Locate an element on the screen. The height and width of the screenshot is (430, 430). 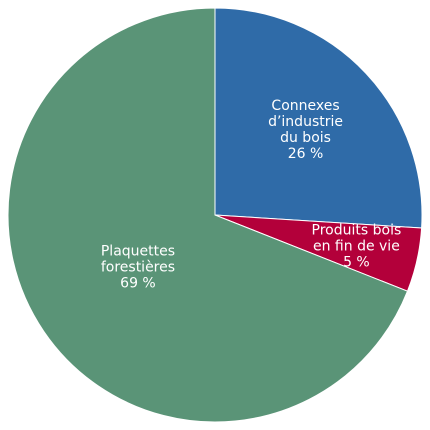
slice-label: d’industrie is located at coordinates (305, 122).